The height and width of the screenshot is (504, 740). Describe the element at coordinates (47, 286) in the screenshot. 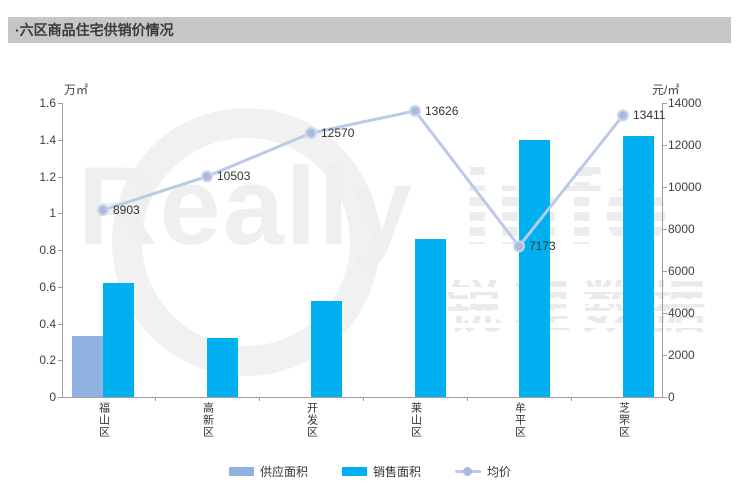

I see `left-axis-tick-label: 0.6` at that location.